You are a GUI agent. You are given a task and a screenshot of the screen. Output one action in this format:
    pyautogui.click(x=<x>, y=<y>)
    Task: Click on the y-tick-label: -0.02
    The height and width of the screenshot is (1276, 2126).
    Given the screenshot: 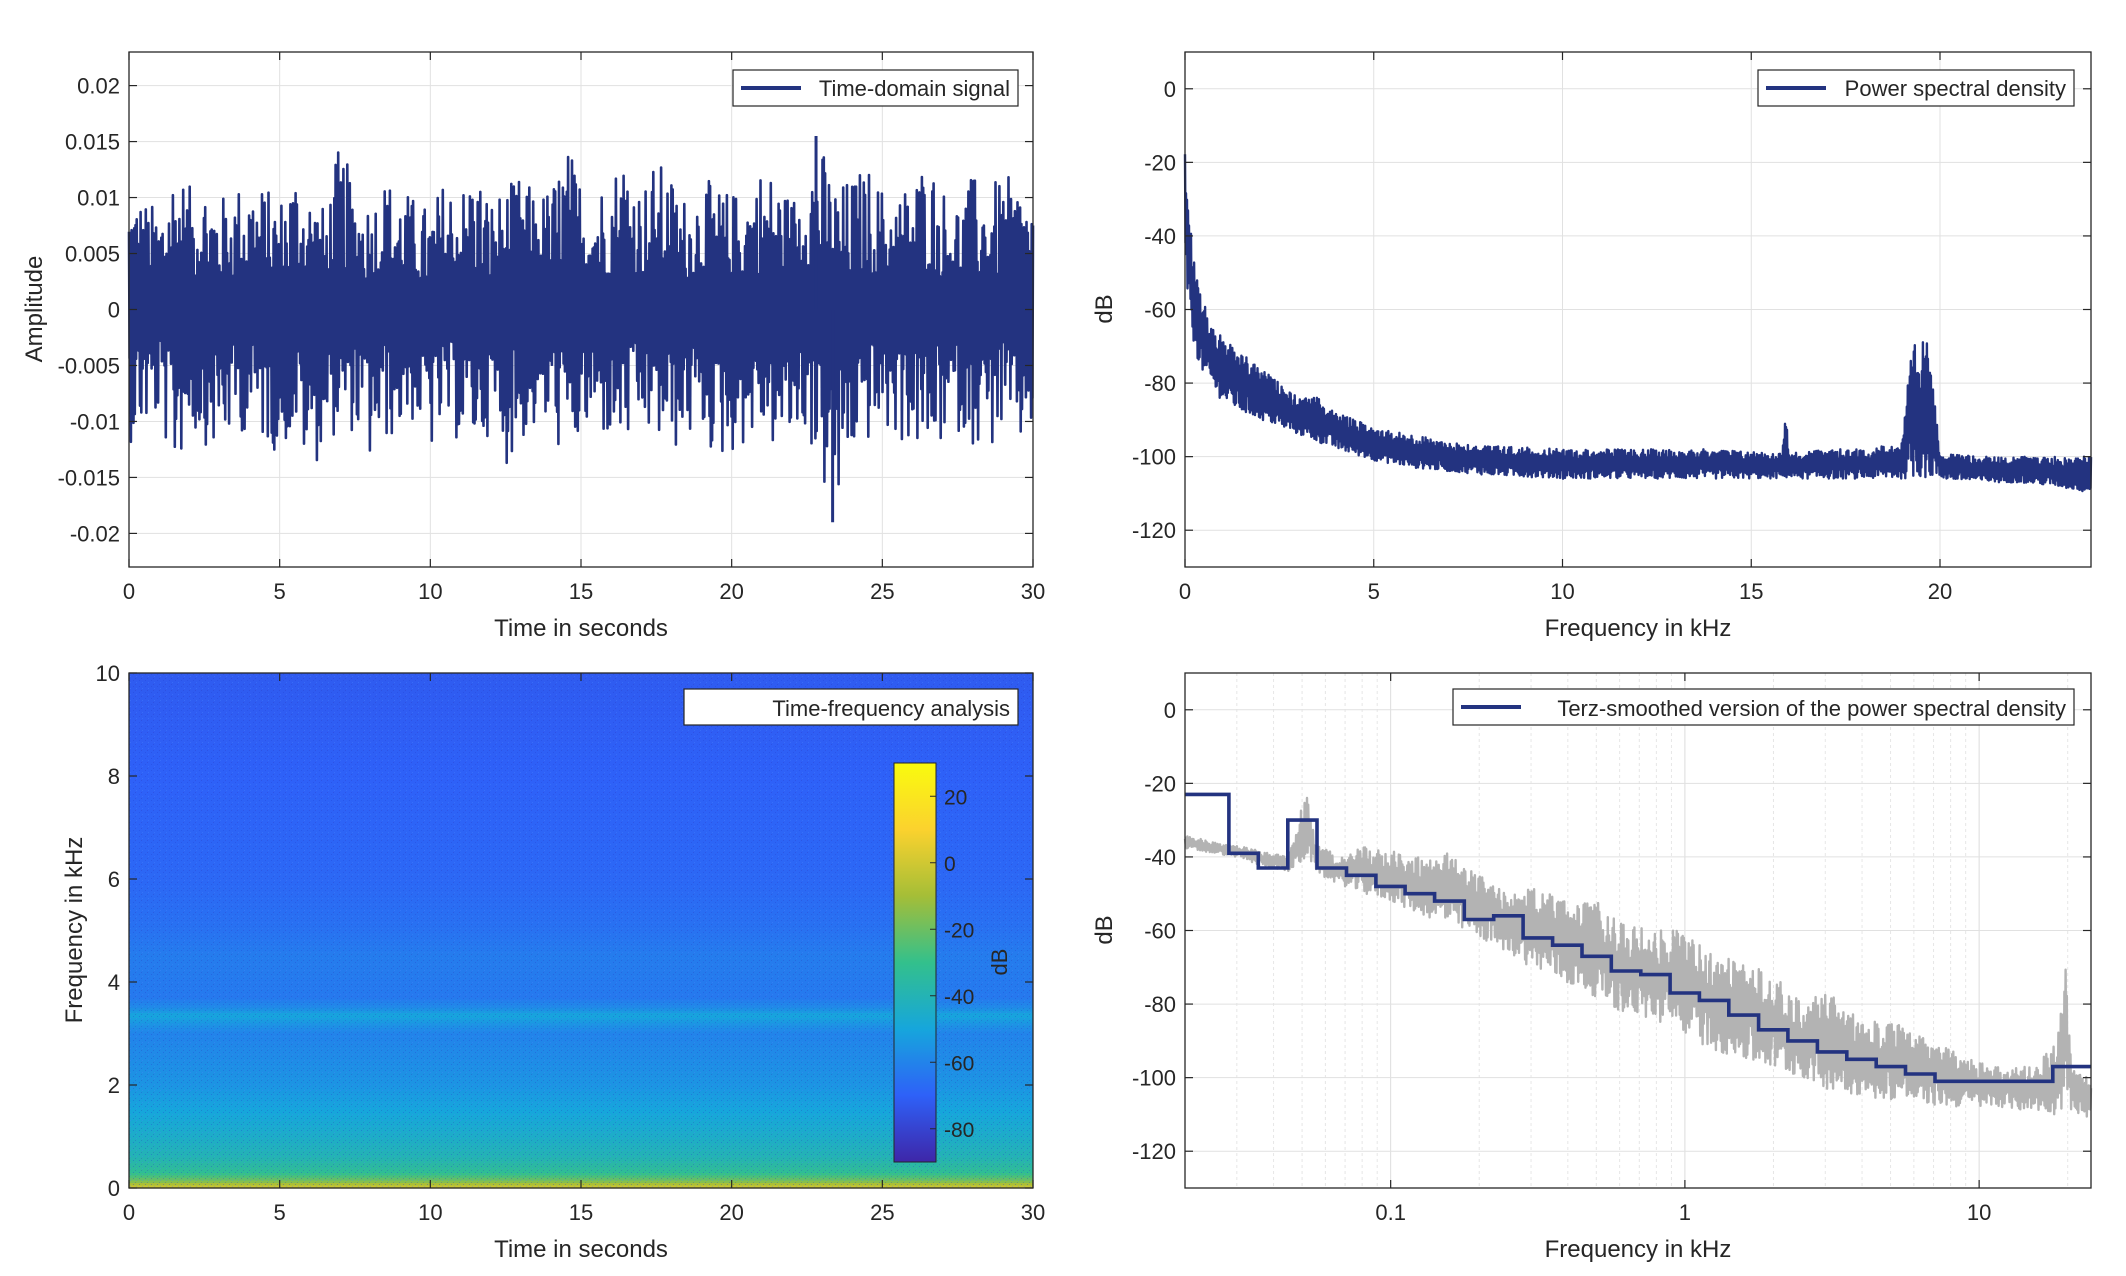 What is the action you would take?
    pyautogui.click(x=95, y=533)
    